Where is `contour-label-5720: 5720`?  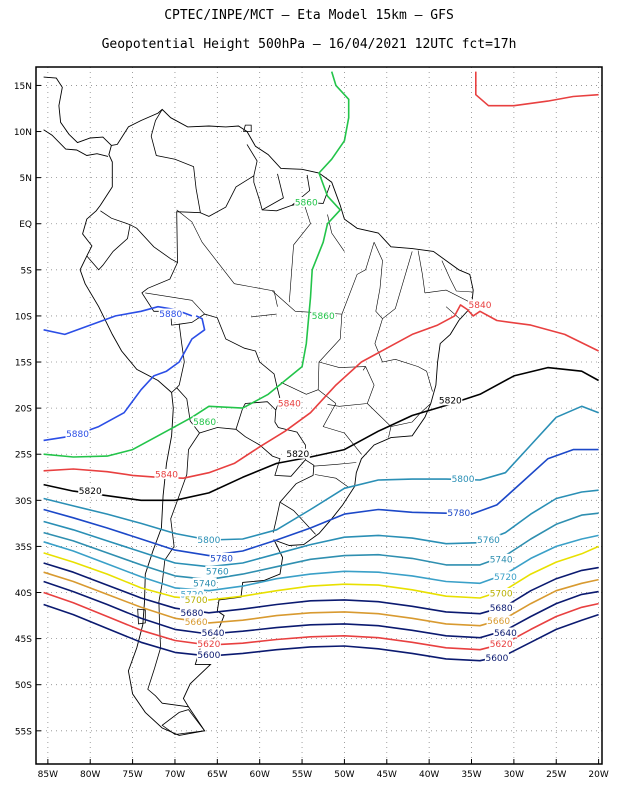 contour-label-5720: 5720 is located at coordinates (505, 578).